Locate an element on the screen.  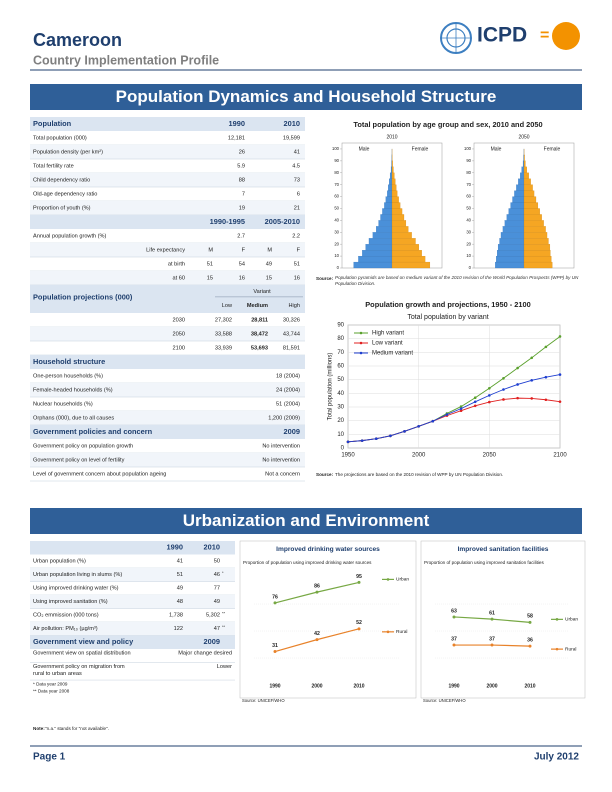
legend-marker is located at coordinates (361, 343).